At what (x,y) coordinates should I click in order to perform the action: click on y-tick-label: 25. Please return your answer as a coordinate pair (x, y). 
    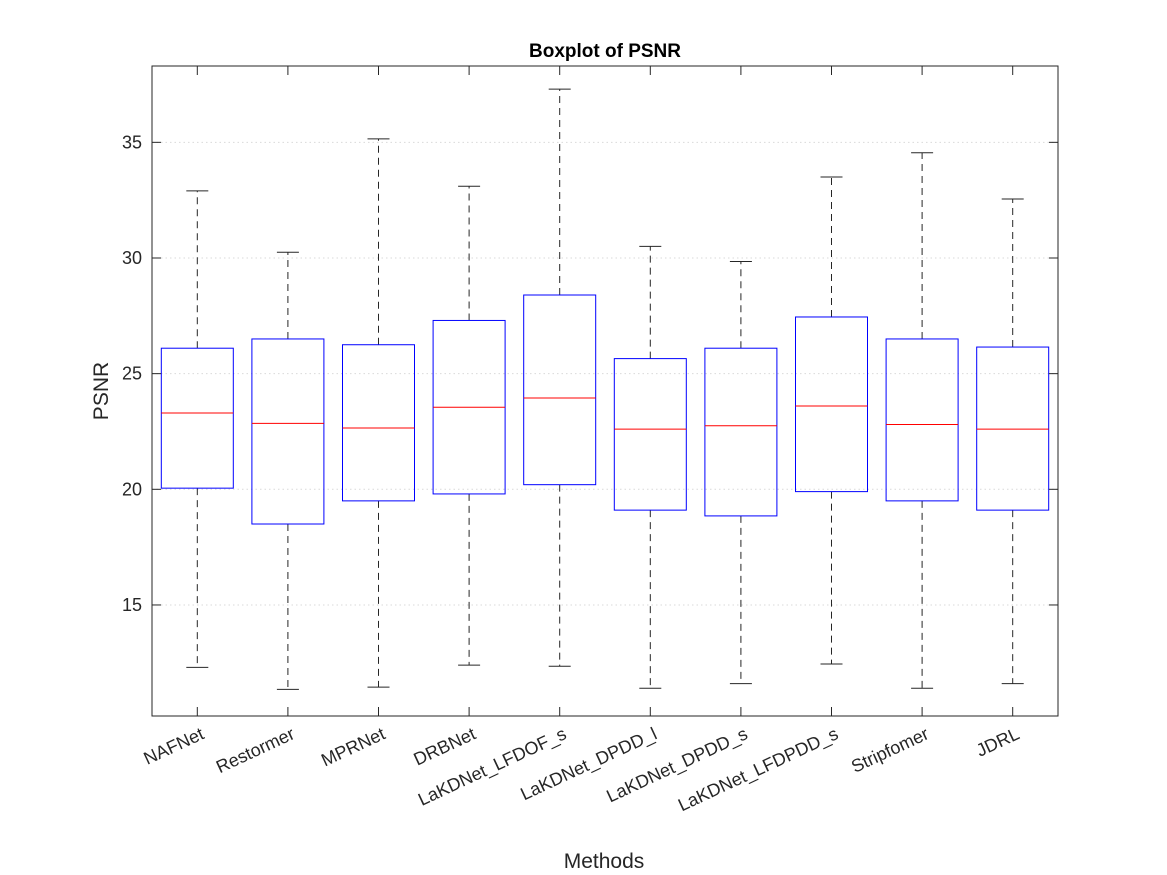
    Looking at the image, I should click on (132, 374).